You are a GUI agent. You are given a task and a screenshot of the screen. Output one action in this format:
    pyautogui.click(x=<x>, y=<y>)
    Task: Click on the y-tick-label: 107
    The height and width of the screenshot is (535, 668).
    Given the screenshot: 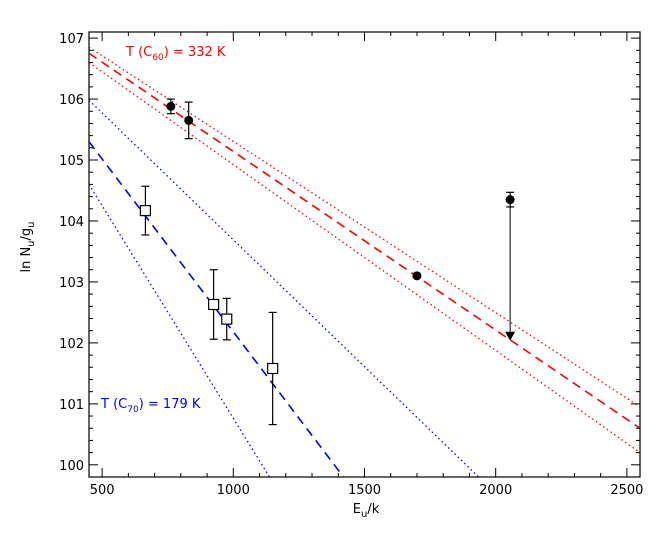 What is the action you would take?
    pyautogui.click(x=71, y=39)
    